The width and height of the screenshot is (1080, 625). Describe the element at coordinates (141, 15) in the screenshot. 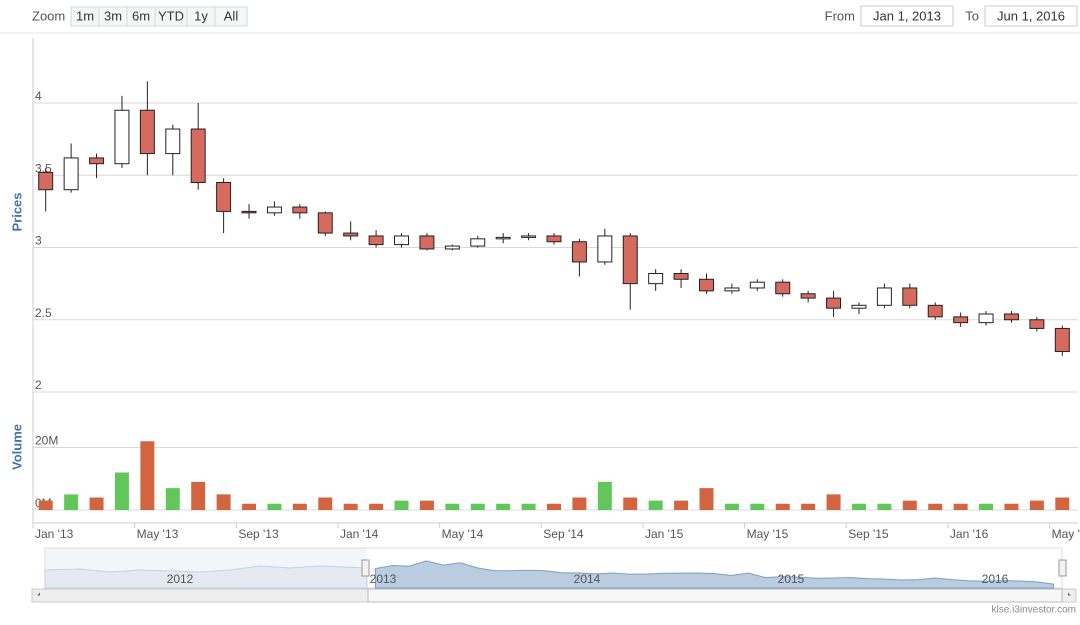

I see `zoom-button-label: 6m` at that location.